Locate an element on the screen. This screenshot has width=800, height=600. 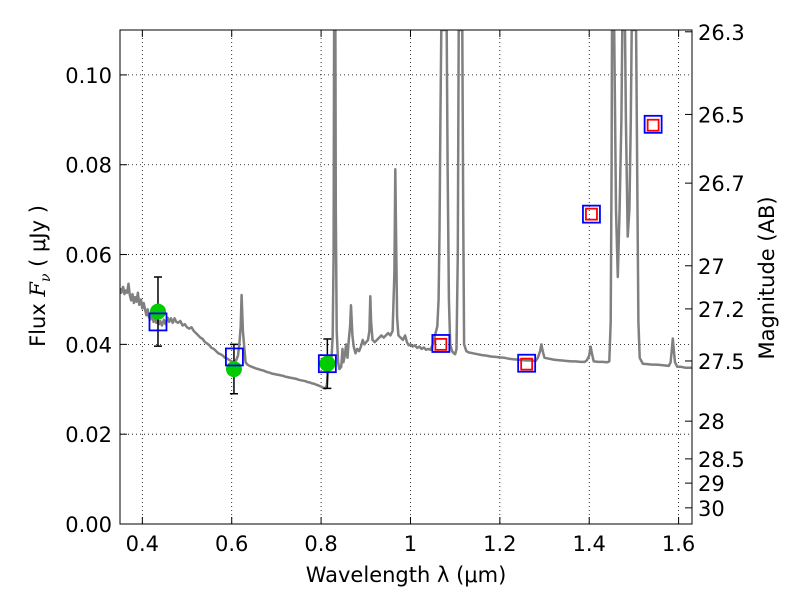
y-axis-title-subscript: ν is located at coordinates (46, 277).